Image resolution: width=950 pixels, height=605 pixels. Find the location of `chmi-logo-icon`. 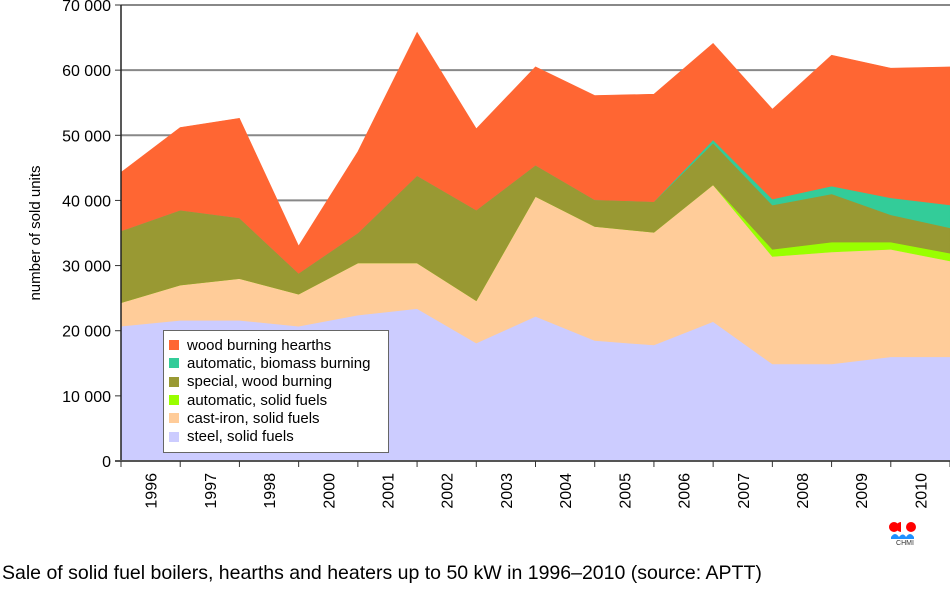

chmi-logo-icon is located at coordinates (902, 530).